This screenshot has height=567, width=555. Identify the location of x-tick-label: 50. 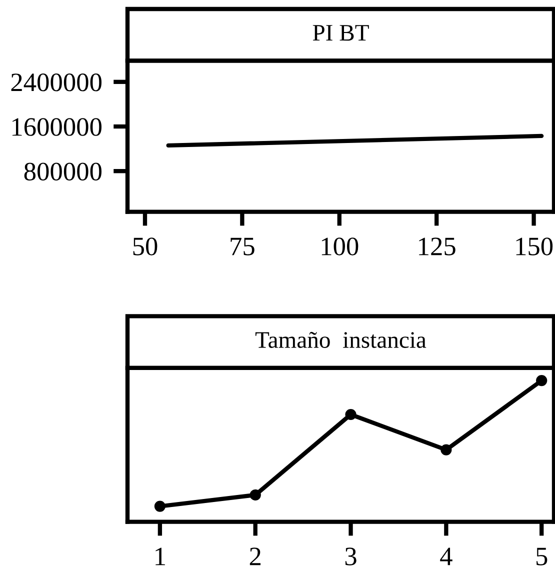
(145, 247).